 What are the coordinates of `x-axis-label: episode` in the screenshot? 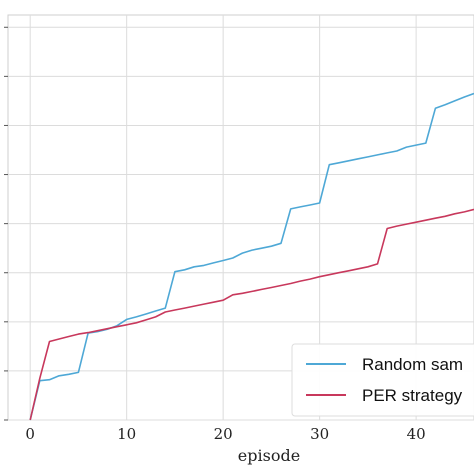 It's located at (269, 455).